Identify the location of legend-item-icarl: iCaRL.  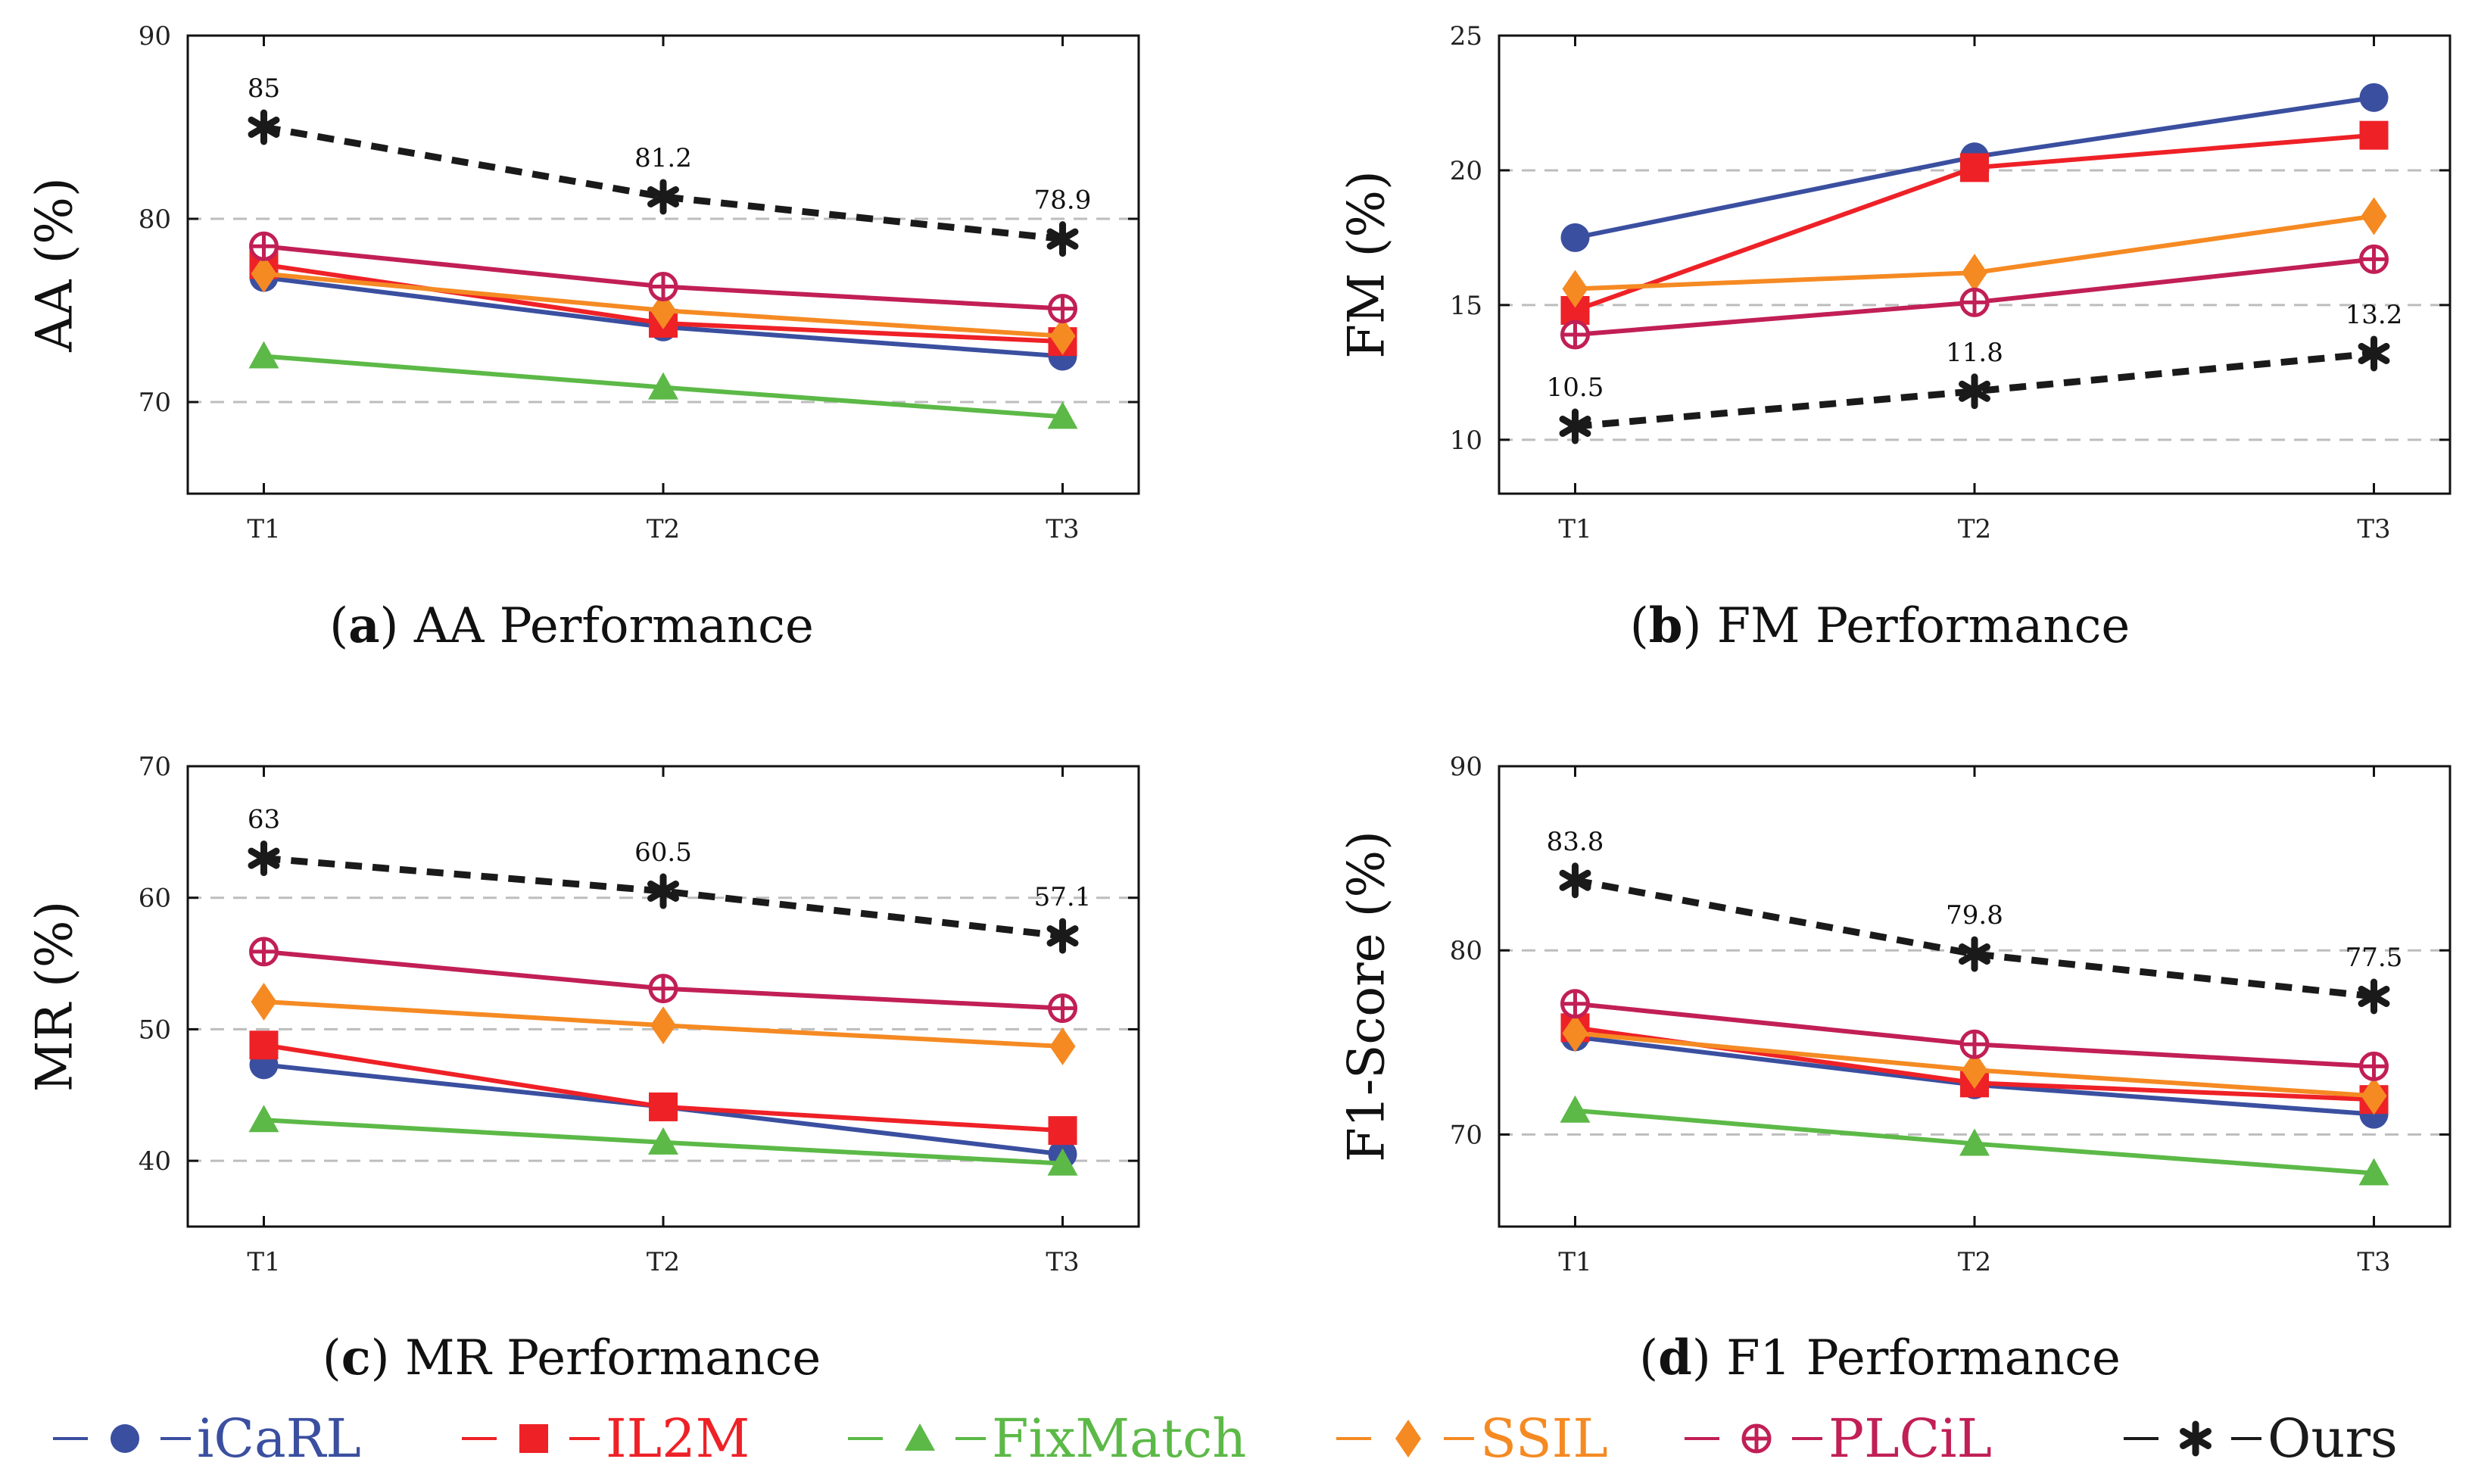
(207, 1439).